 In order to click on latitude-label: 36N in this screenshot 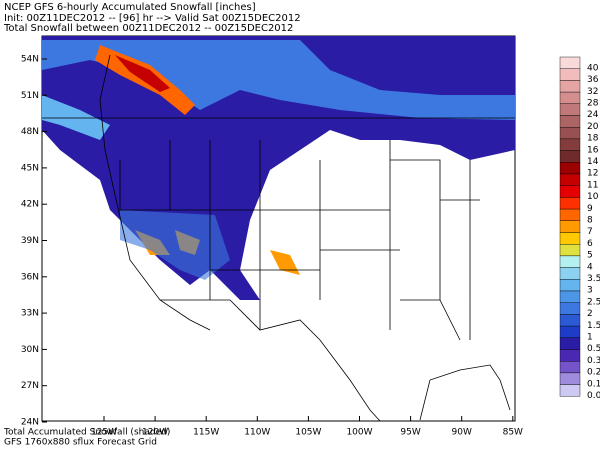, I will do `click(30, 277)`.